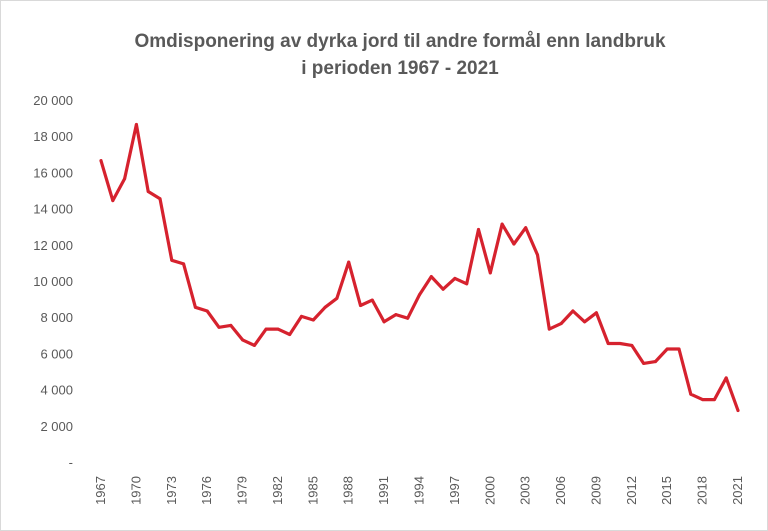 Image resolution: width=768 pixels, height=531 pixels. What do you see at coordinates (56, 317) in the screenshot?
I see `y-tick-label: 8 000` at bounding box center [56, 317].